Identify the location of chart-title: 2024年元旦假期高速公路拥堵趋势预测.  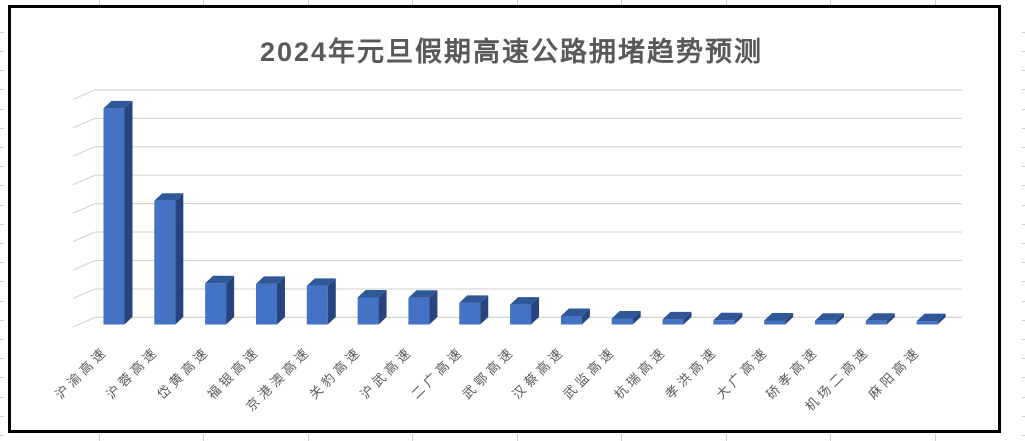
(511, 52).